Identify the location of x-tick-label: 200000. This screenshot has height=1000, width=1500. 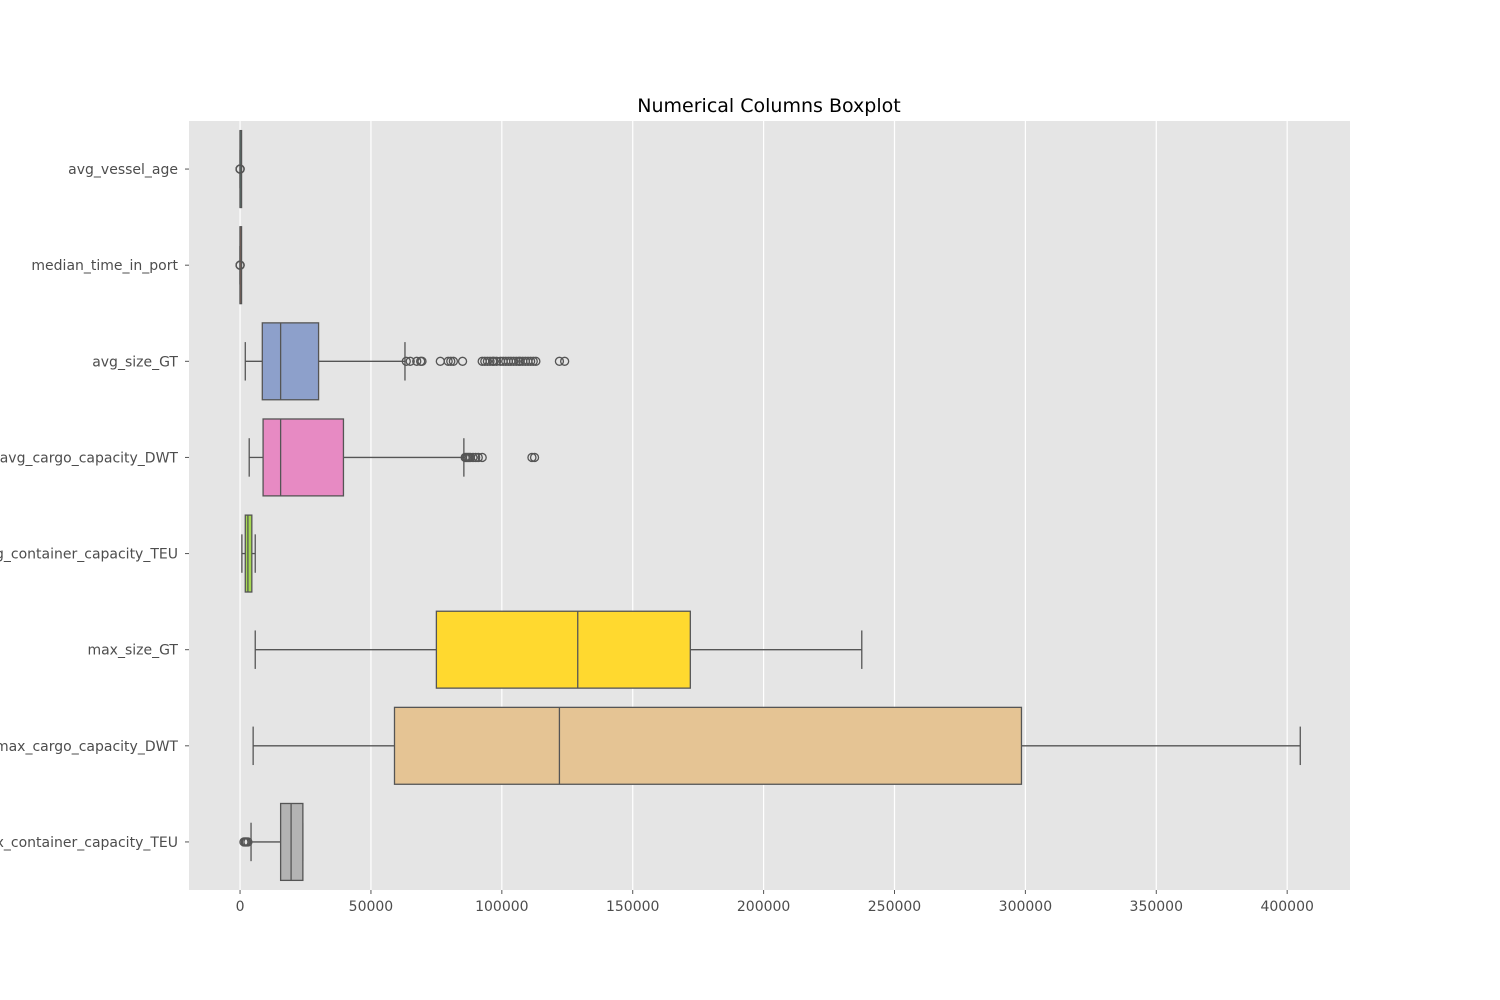
(763, 907).